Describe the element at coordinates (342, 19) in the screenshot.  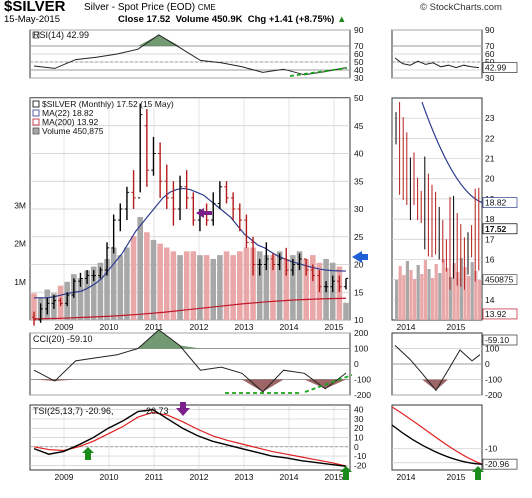
I see `change-up-arrow: ▲` at that location.